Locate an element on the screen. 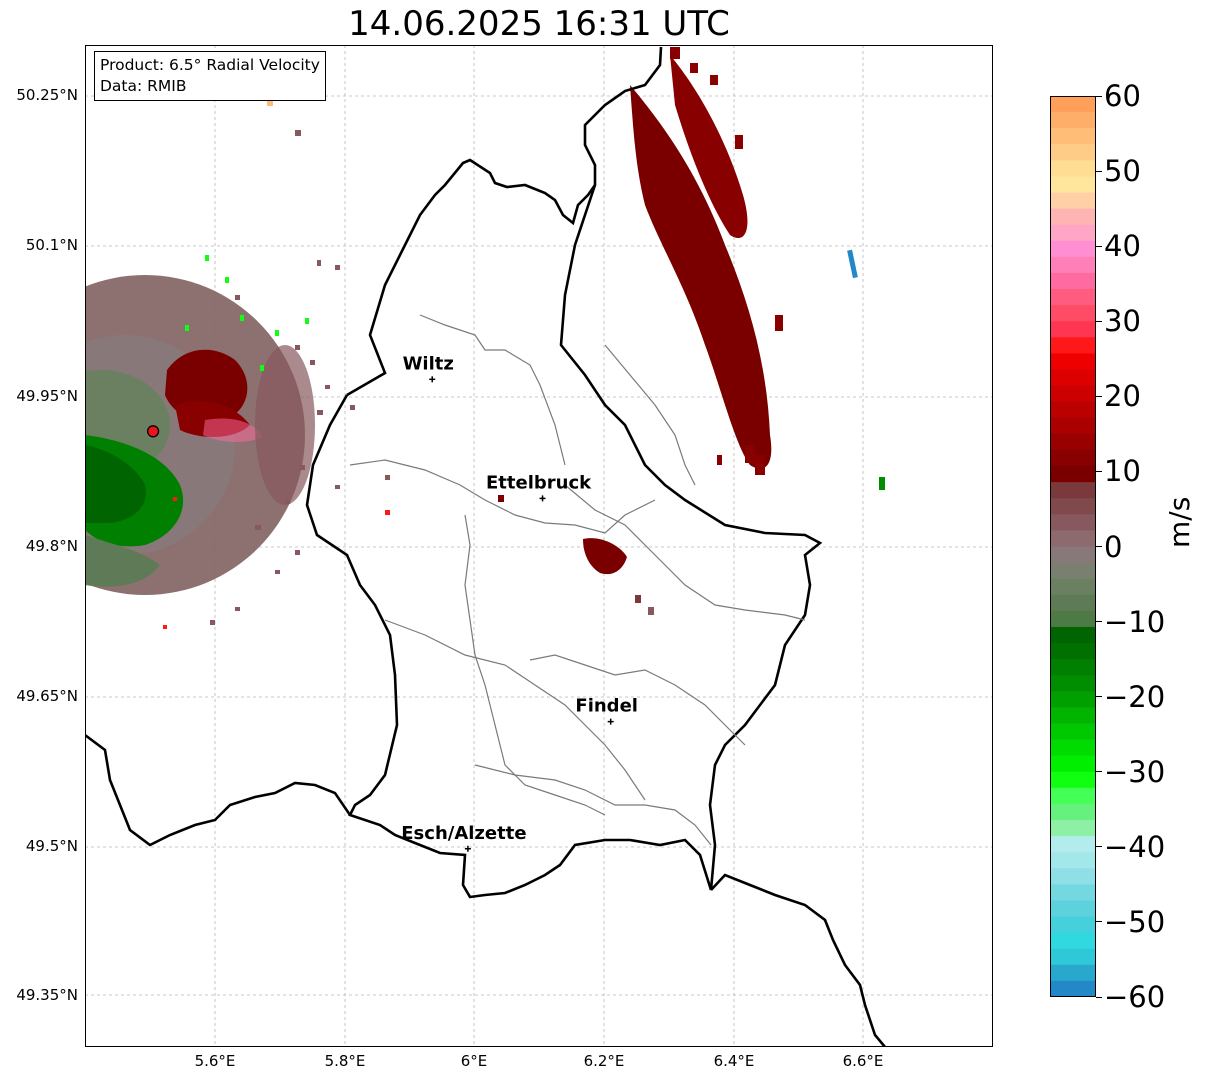 Image resolution: width=1207 pixels, height=1081 pixels. city-label: Ettelbruck is located at coordinates (539, 482).